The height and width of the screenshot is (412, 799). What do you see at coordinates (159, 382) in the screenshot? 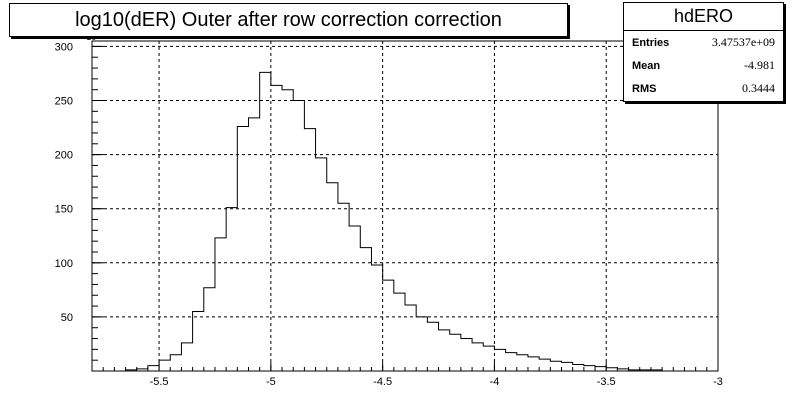
I see `x-tick-label: -5.5` at bounding box center [159, 382].